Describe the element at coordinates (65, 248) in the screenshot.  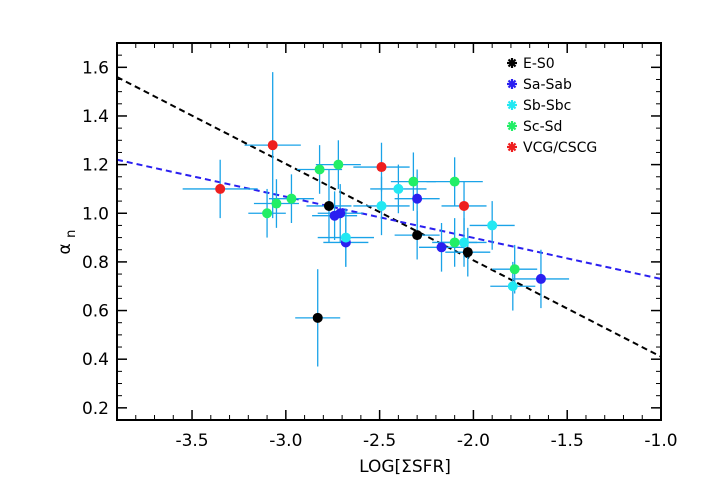
I see `y-axis-label-main: α` at that location.